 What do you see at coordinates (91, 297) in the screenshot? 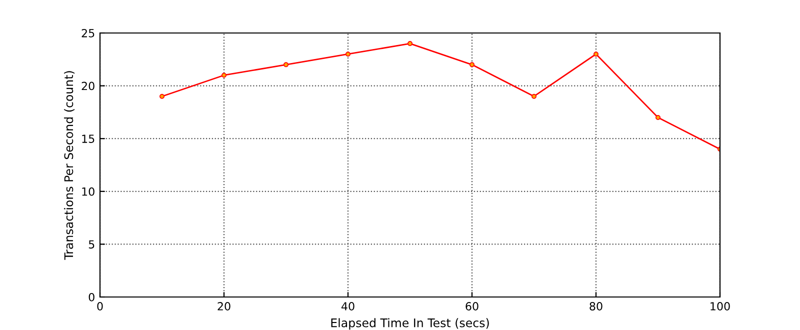
I see `y-tick-label: 0` at bounding box center [91, 297].